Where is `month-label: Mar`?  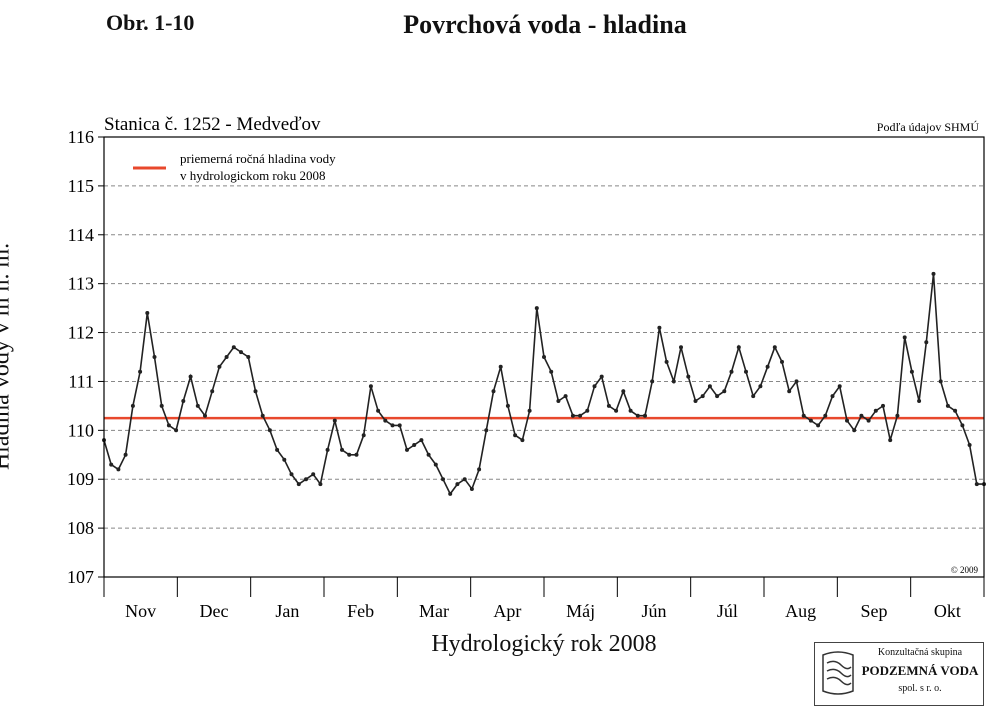 month-label: Mar is located at coordinates (434, 611).